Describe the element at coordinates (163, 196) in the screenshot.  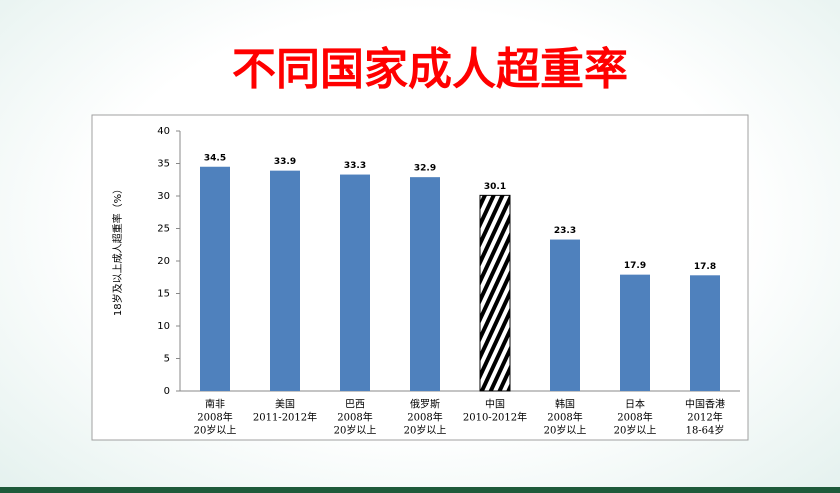
I see `y-tick-label: 30` at that location.